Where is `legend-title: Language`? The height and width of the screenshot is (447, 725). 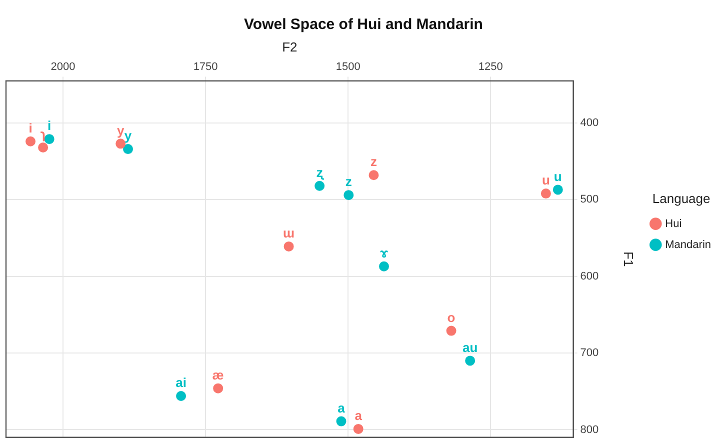 legend-title: Language is located at coordinates (681, 198).